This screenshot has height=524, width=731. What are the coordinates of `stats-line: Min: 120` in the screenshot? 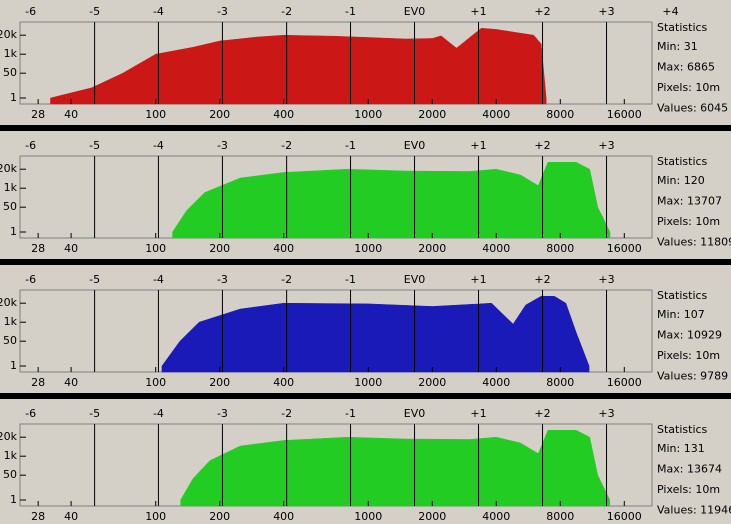 It's located at (681, 180).